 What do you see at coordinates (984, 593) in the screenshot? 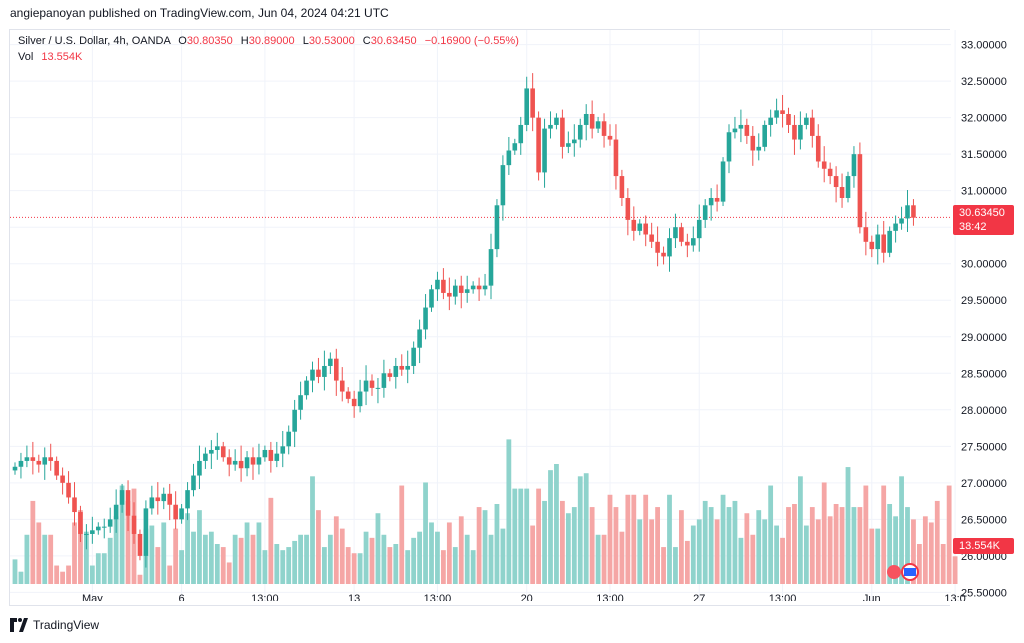
I see `price-tick-label: 25.50000` at bounding box center [984, 593].